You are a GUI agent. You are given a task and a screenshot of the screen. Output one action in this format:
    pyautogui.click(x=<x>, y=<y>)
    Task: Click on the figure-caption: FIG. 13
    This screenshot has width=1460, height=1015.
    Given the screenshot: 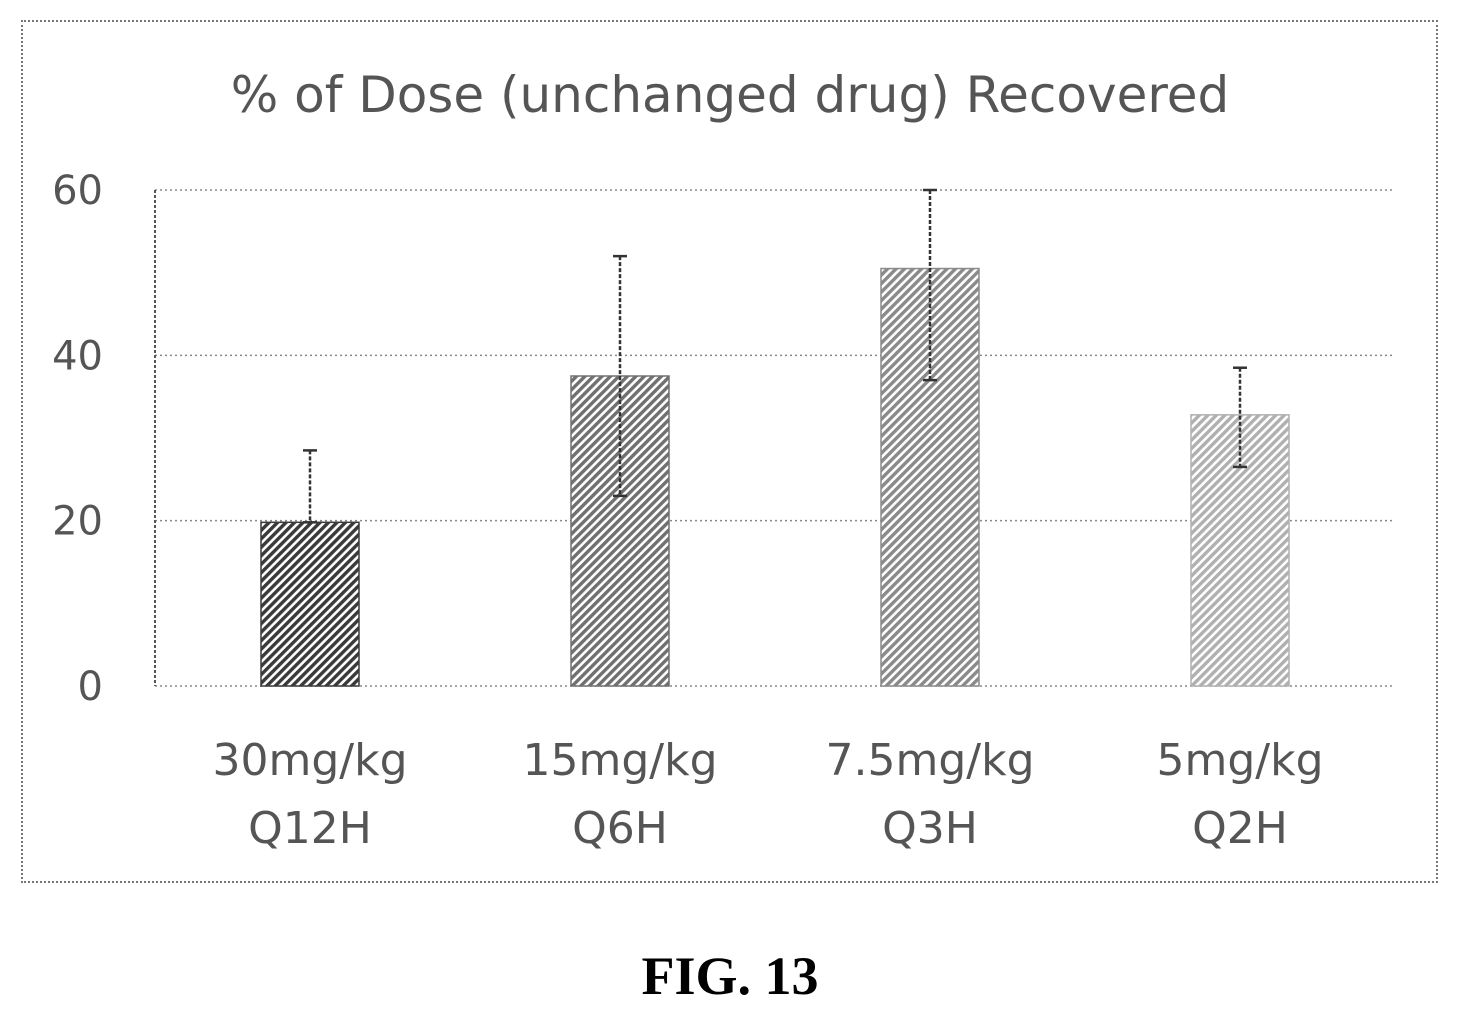 What is the action you would take?
    pyautogui.click(x=730, y=976)
    